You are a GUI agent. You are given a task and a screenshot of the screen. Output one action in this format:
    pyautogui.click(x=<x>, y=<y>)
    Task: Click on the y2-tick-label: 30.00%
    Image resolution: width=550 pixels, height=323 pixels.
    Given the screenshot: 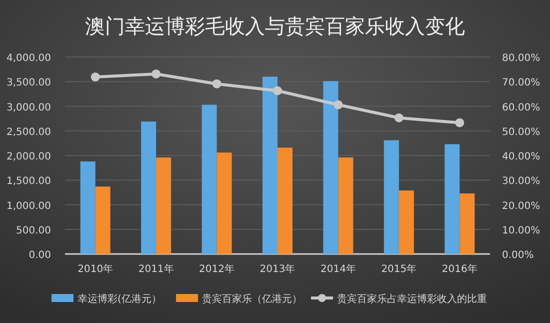 What is the action you would take?
    pyautogui.click(x=521, y=182)
    